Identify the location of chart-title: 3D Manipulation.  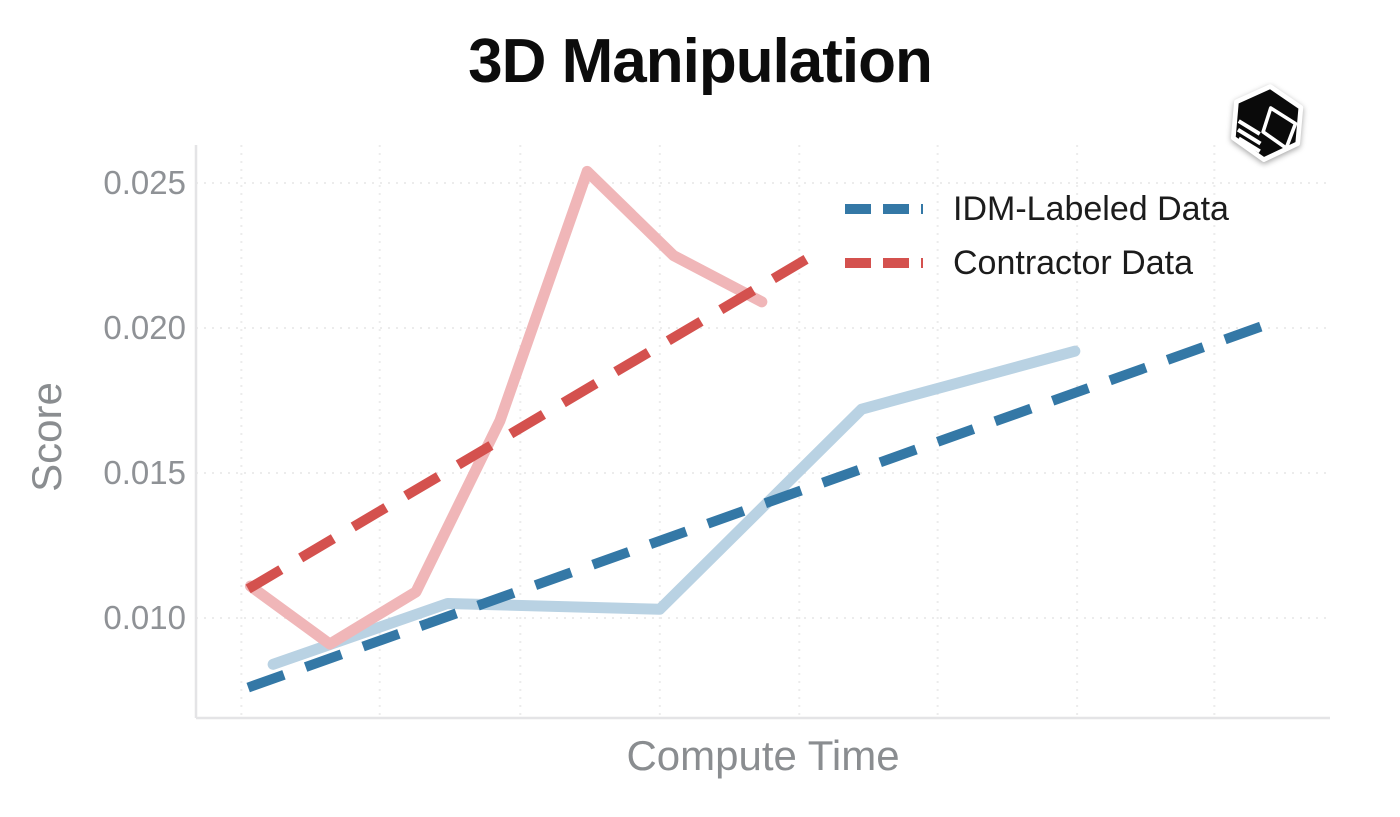
(700, 61).